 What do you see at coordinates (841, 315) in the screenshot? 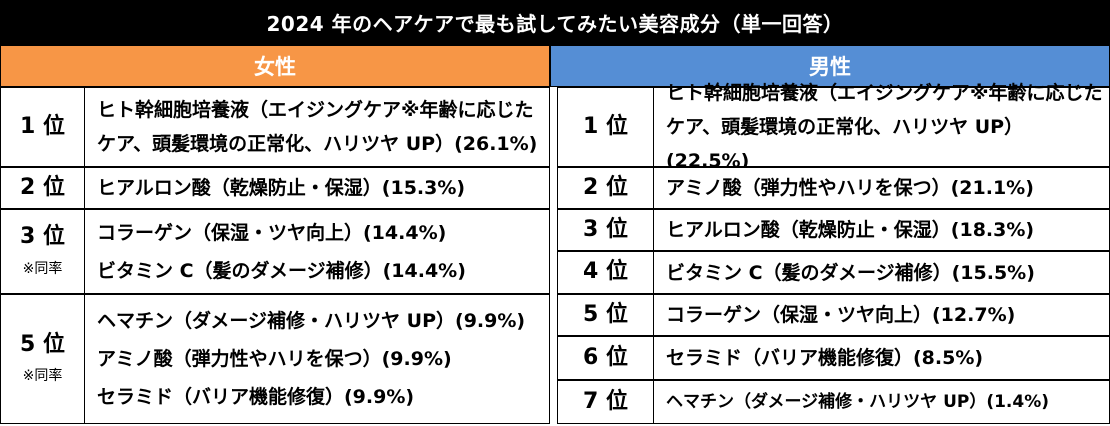
I see `ingredient-item: コラーゲン（保湿・ツヤ向上）(12.7%)` at bounding box center [841, 315].